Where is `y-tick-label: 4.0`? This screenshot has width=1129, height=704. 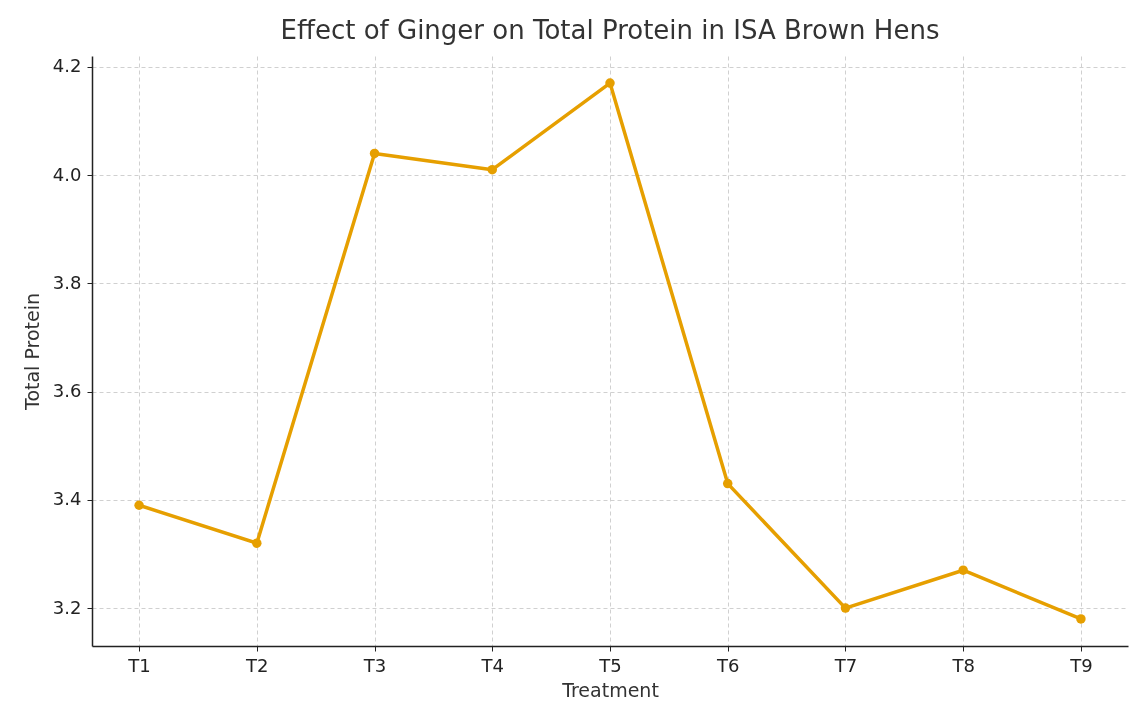
y-tick-label: 4.0 is located at coordinates (67, 174).